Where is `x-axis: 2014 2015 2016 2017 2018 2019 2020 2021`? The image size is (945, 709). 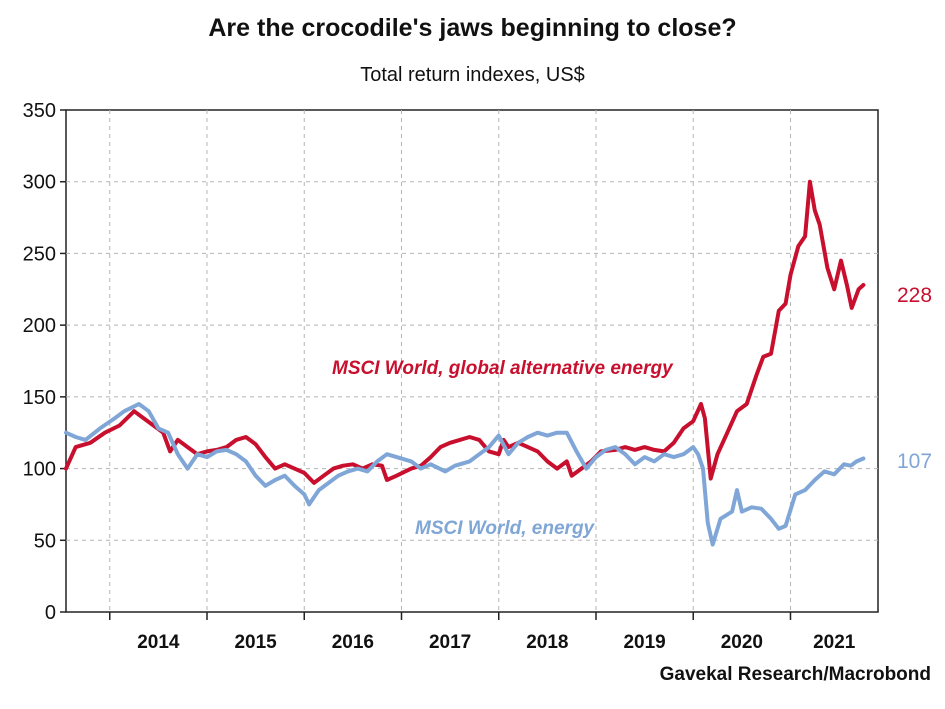 x-axis: 2014 2015 2016 2017 2018 2019 2020 2021 is located at coordinates (482, 632).